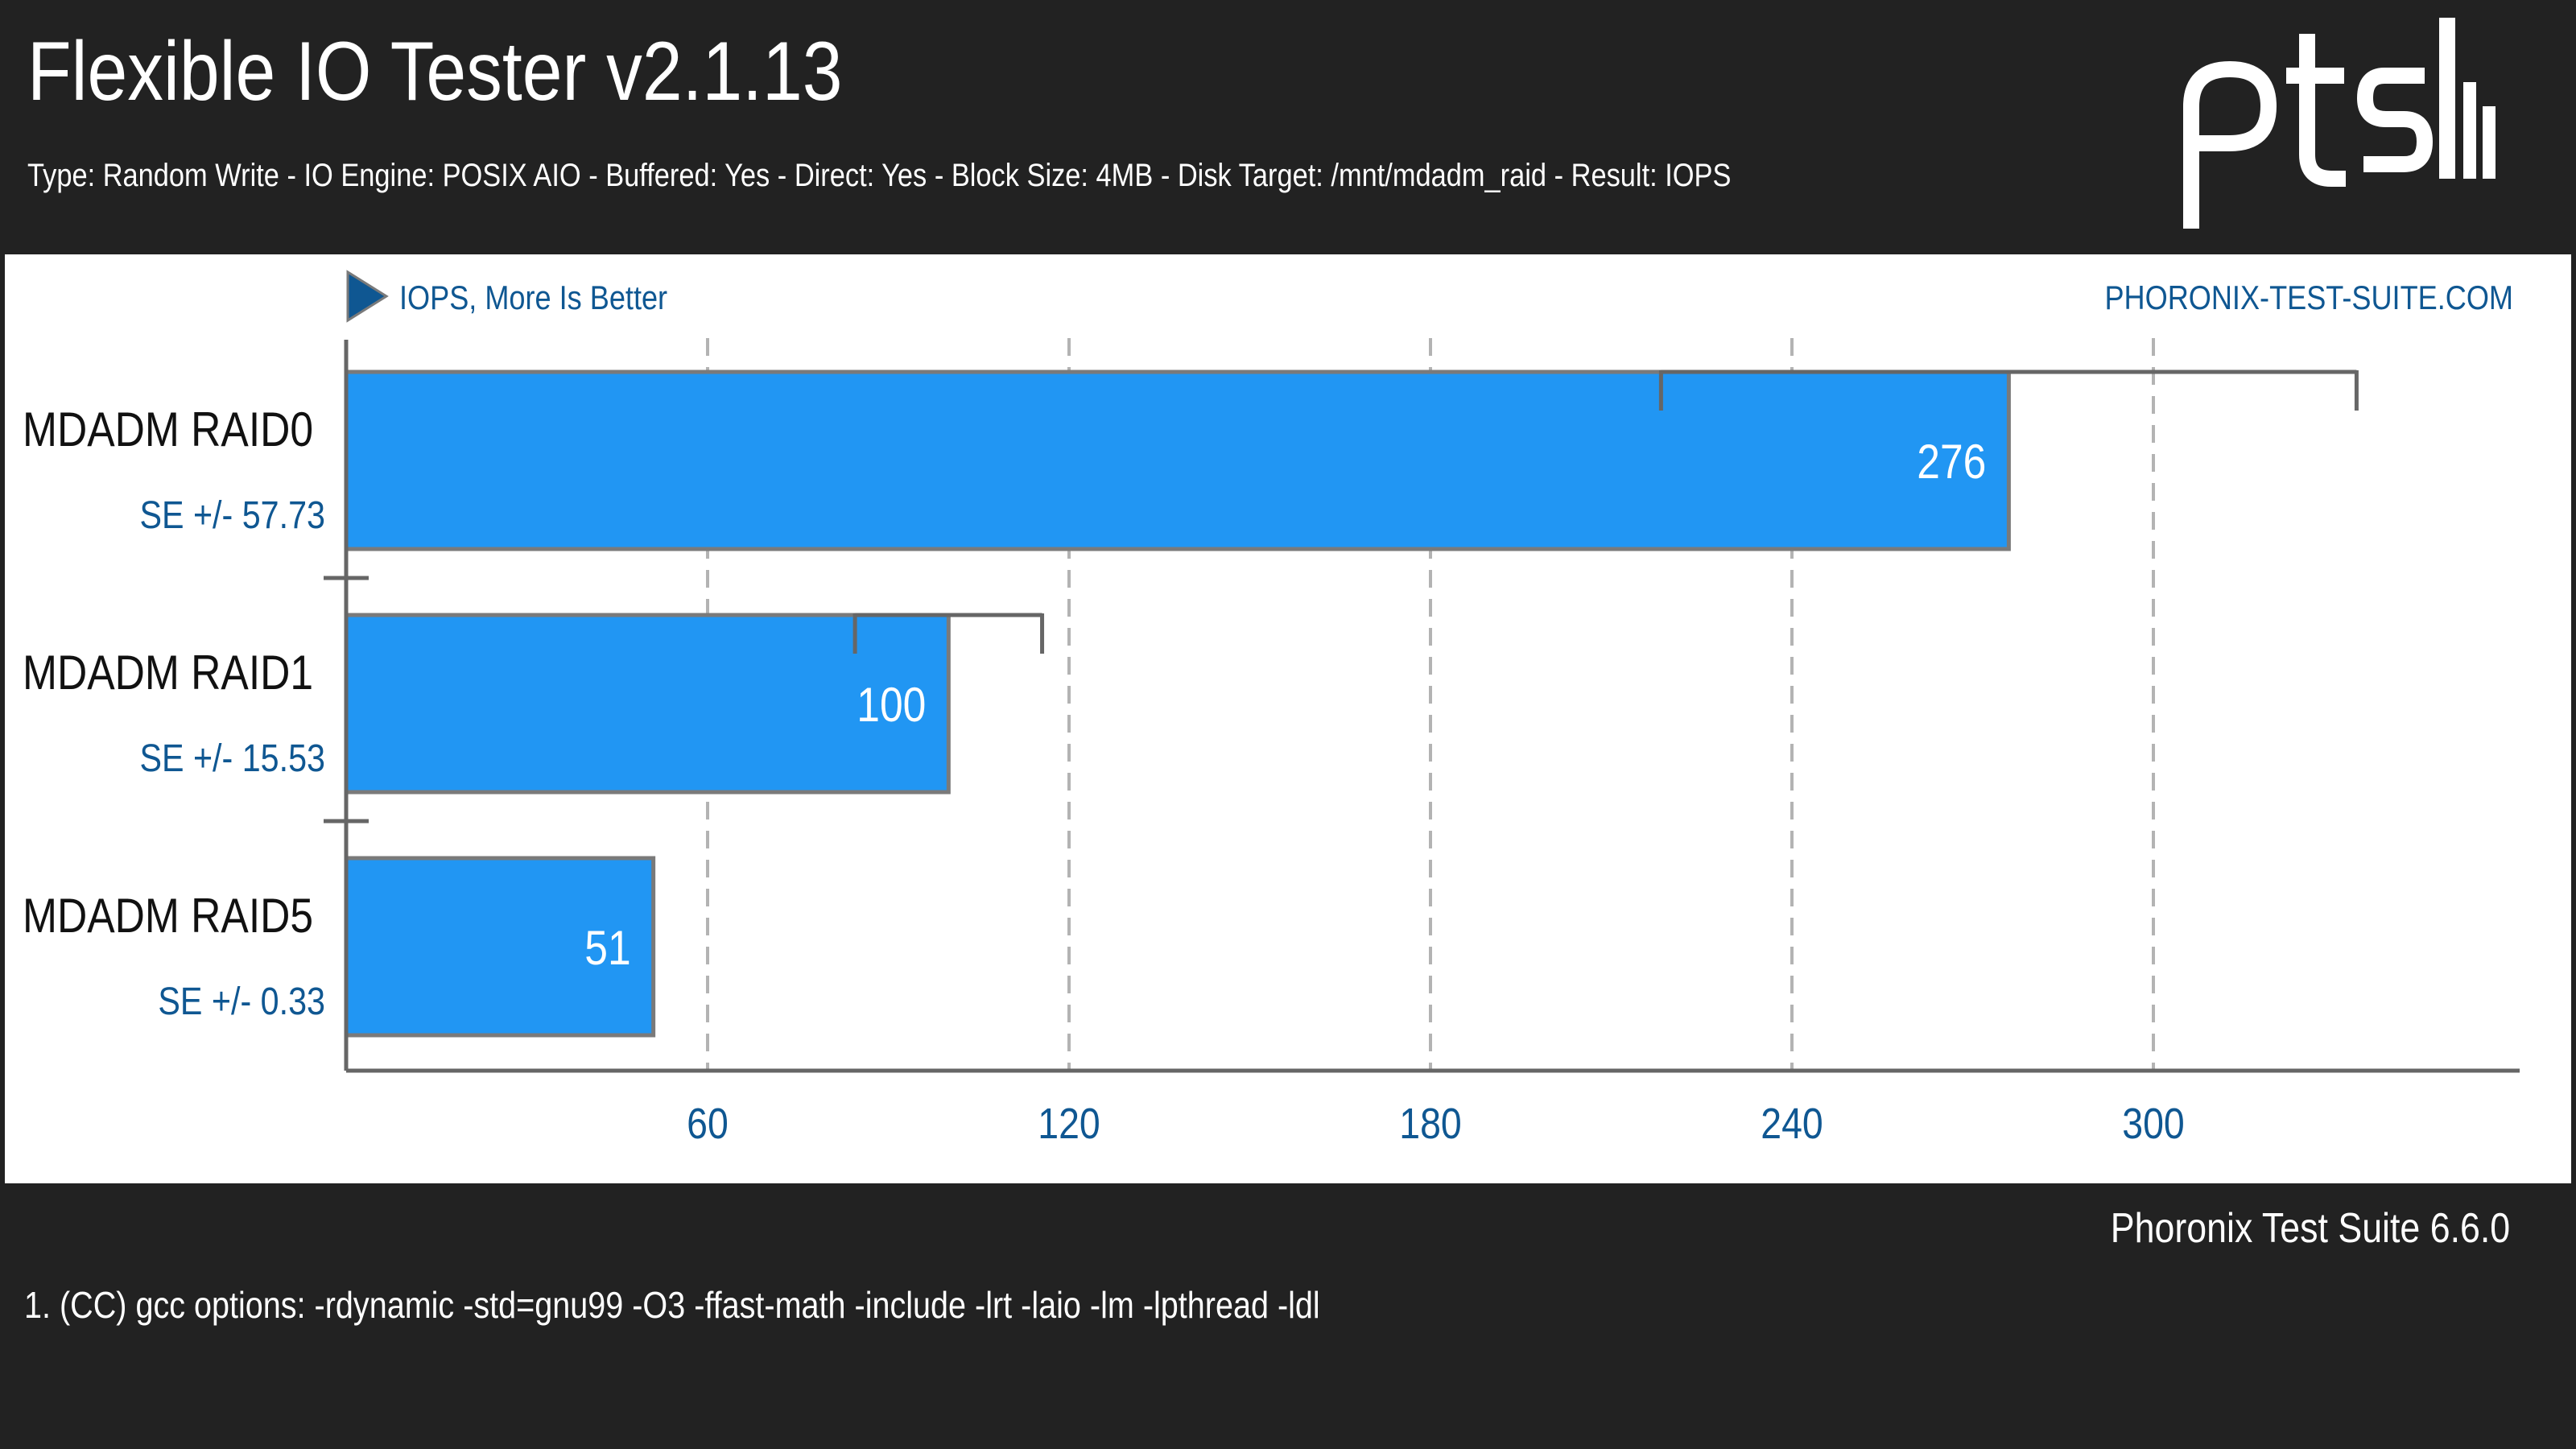 The height and width of the screenshot is (1449, 2576). Describe the element at coordinates (435, 71) in the screenshot. I see `chart-title: Flexible IO Tester v2.1.13` at that location.